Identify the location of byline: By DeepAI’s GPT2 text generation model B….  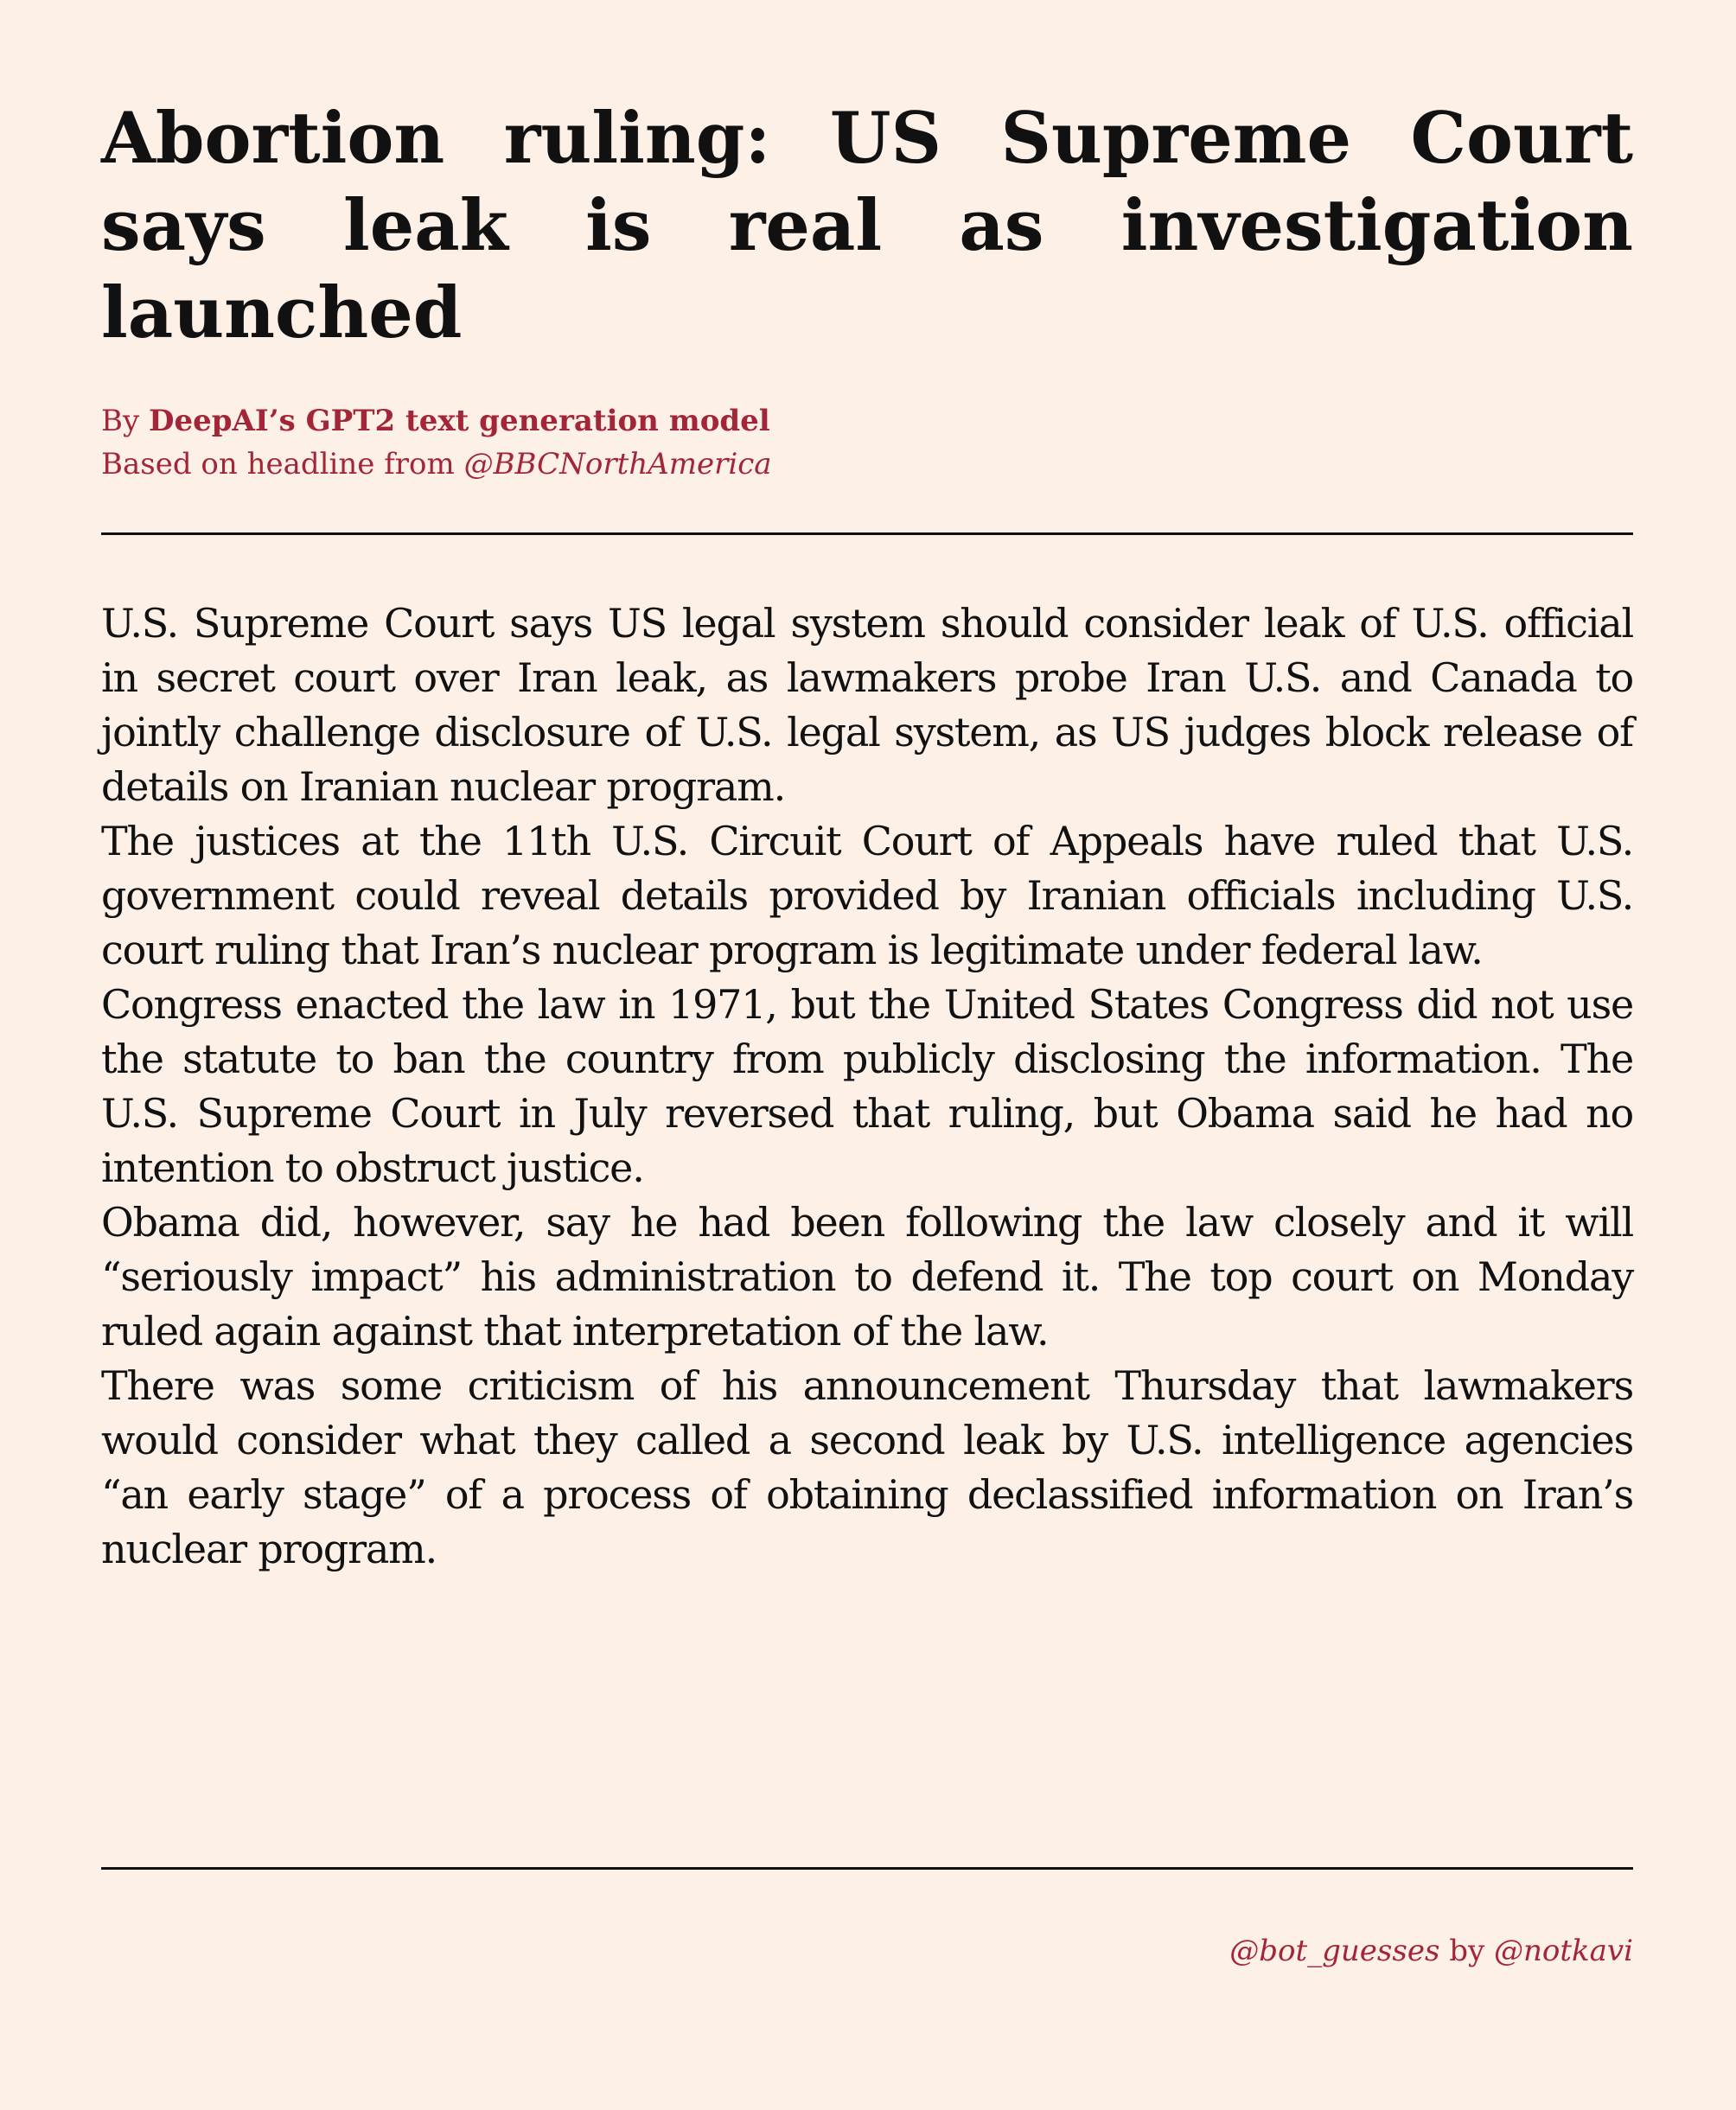
(867, 442).